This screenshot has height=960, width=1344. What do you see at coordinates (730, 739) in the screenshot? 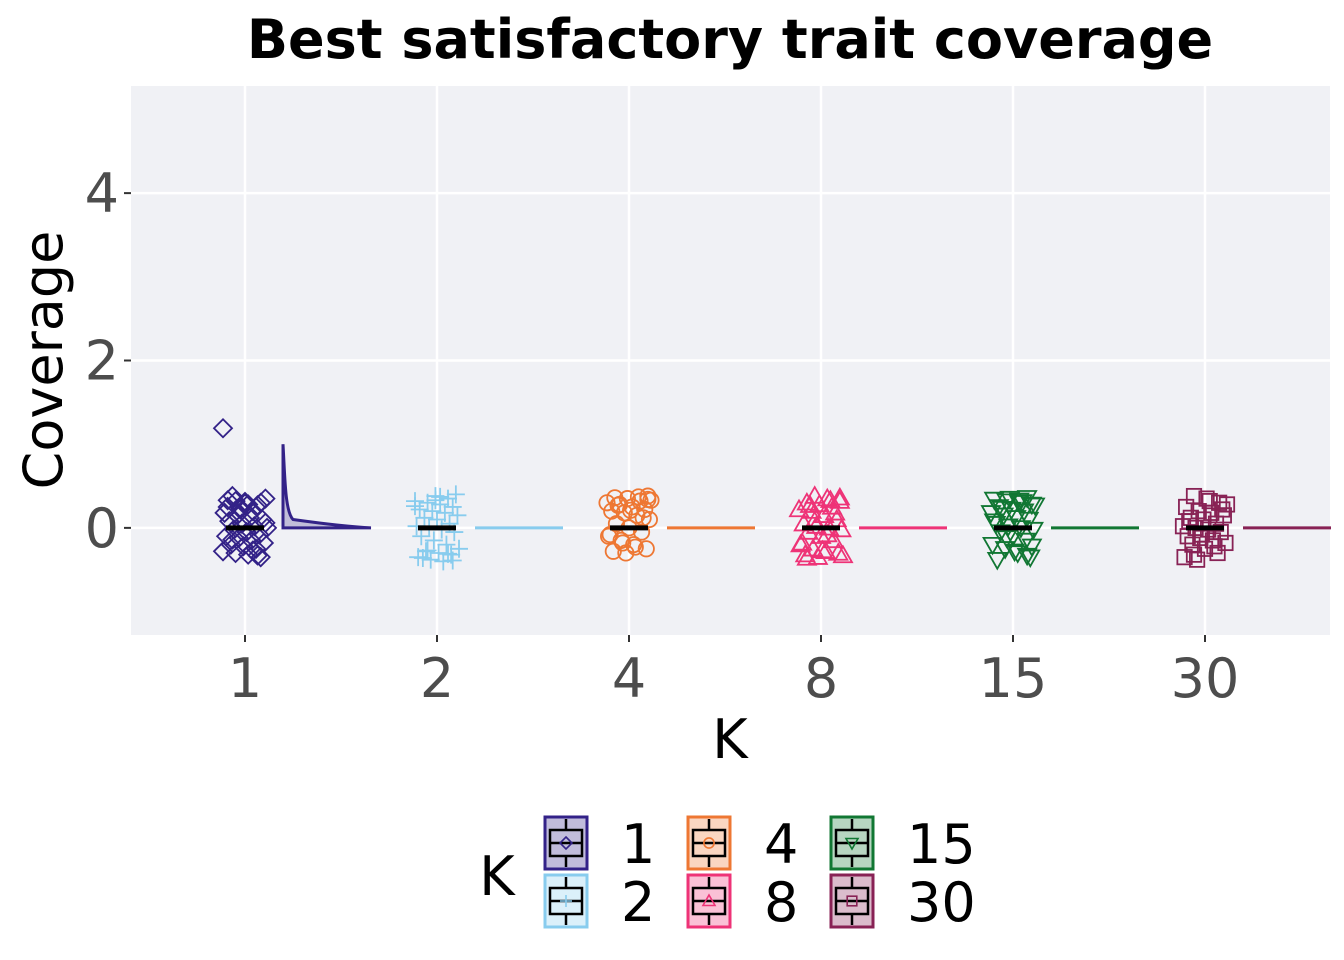
I see `x-axis-title: K` at bounding box center [730, 739].